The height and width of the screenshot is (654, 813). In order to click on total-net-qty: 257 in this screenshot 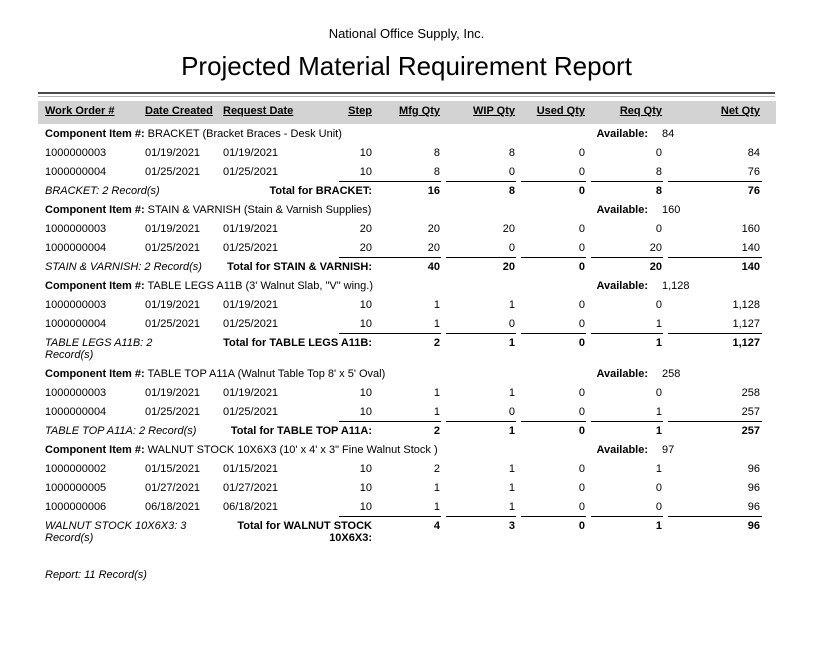, I will do `click(719, 430)`.